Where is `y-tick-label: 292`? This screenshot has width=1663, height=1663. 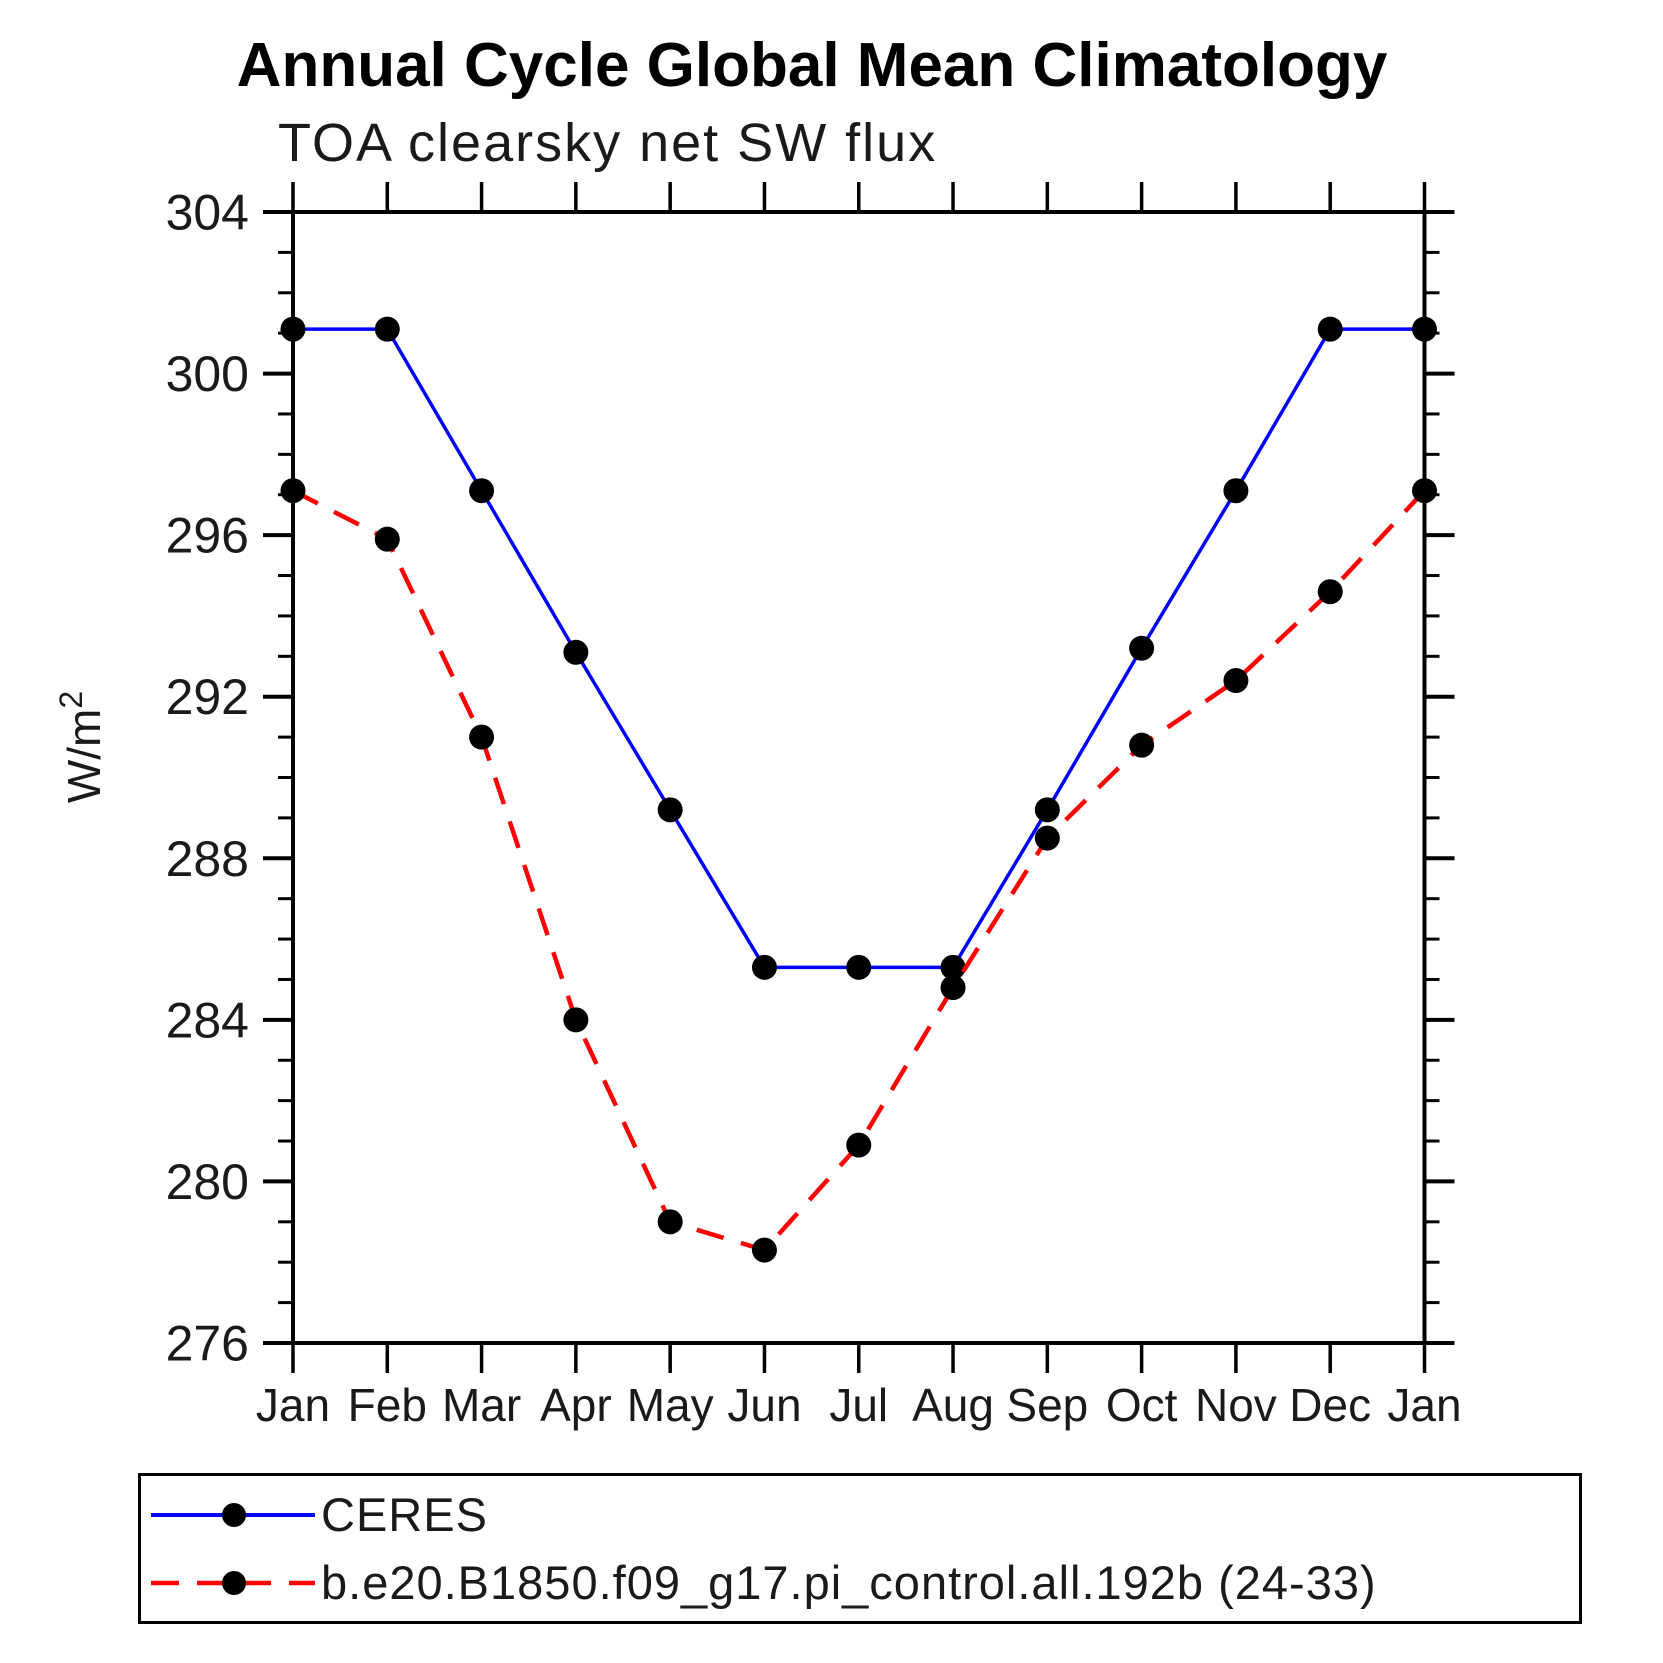 y-tick-label: 292 is located at coordinates (207, 697).